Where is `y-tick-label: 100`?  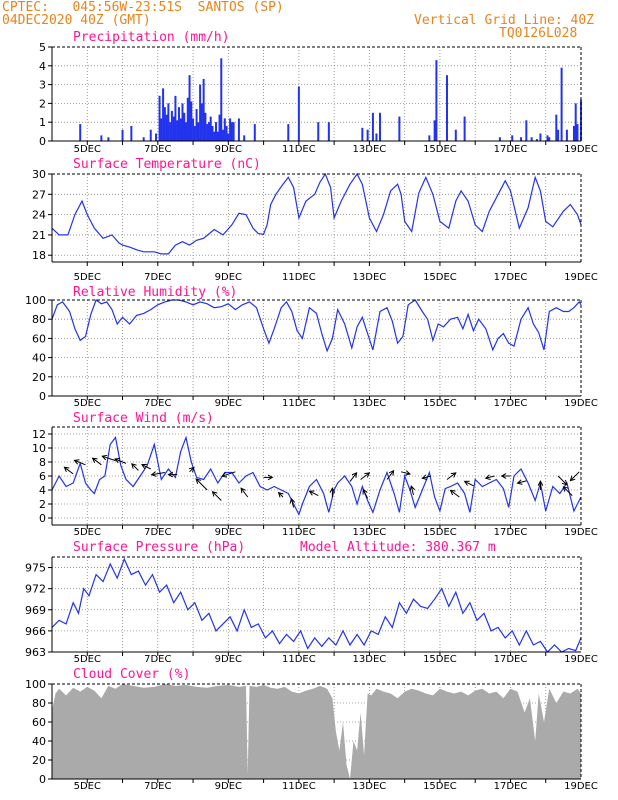
y-tick-label: 100 is located at coordinates (35, 684).